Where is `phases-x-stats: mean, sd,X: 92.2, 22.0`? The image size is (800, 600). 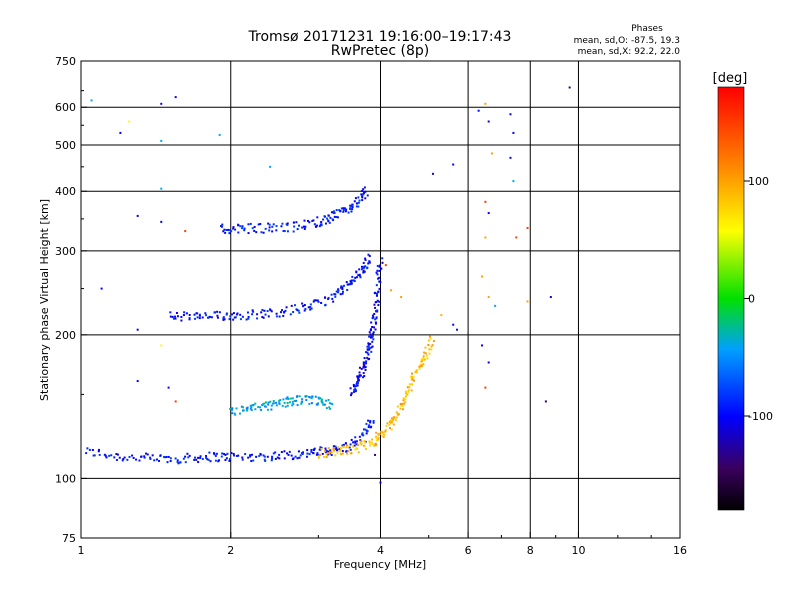 phases-x-stats: mean, sd,X: 92.2, 22.0 is located at coordinates (629, 52).